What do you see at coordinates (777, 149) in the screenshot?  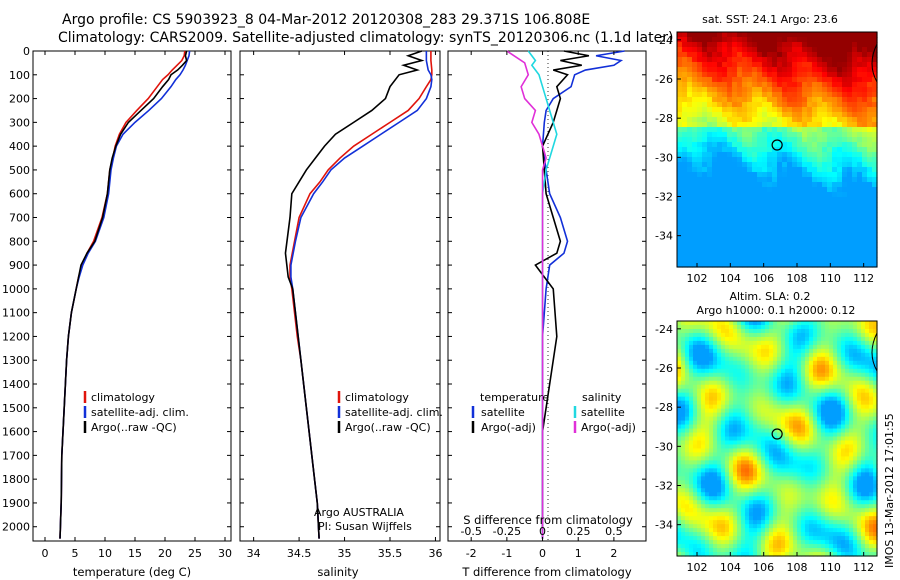 I see `sst-map-frame` at bounding box center [777, 149].